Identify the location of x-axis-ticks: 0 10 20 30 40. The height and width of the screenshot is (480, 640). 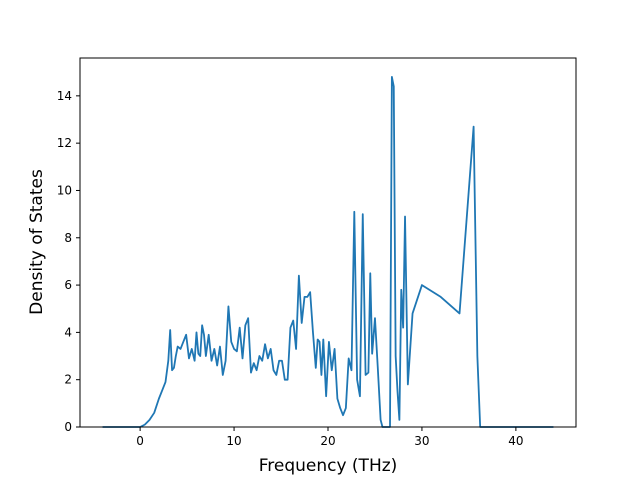
(330, 437).